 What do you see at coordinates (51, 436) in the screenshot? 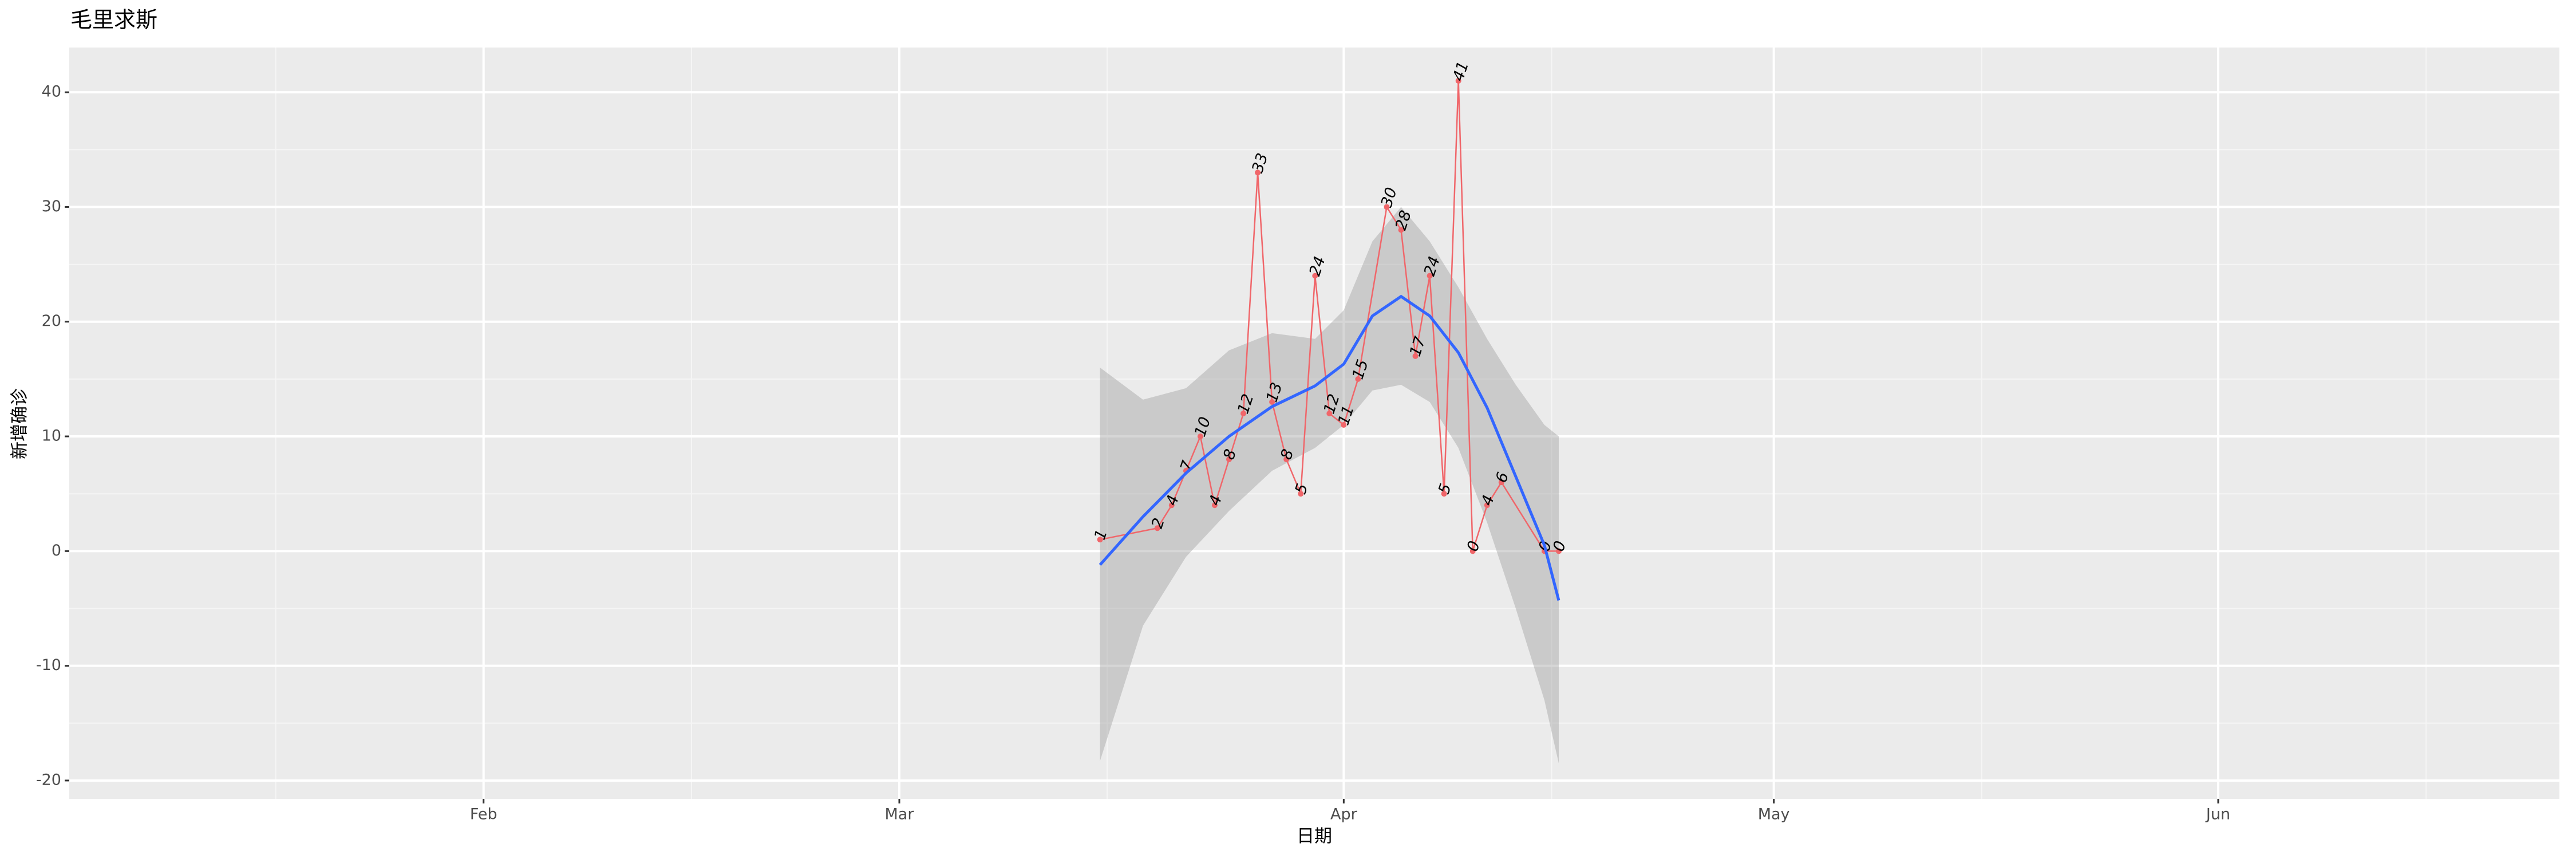
I see `y-tick-label: 10` at bounding box center [51, 436].